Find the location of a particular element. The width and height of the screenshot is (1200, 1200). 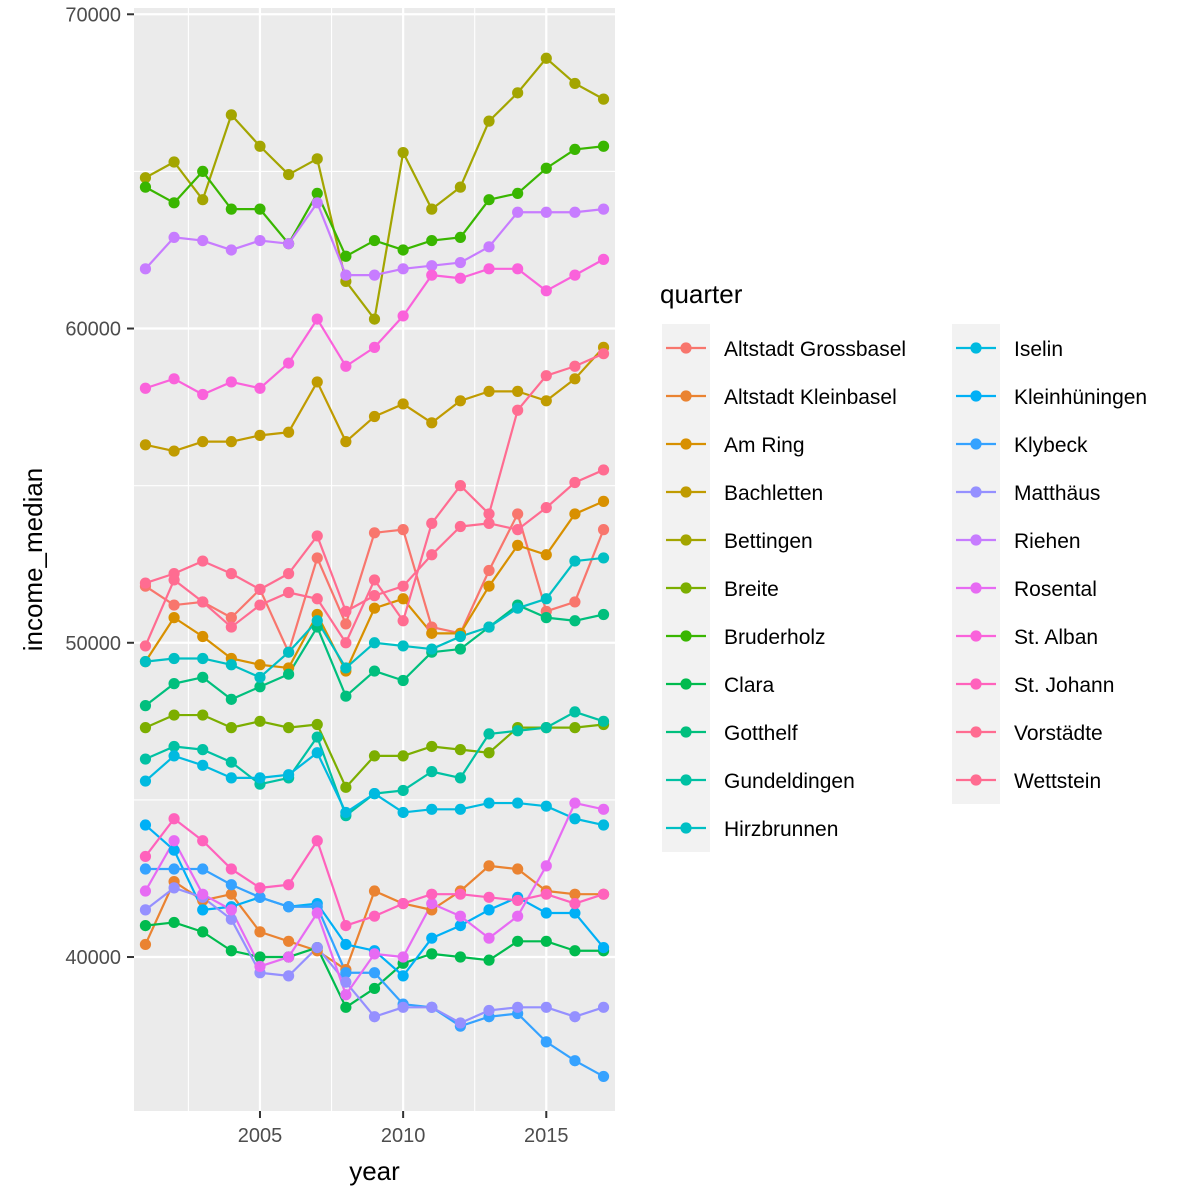

legend-label: Wettstein is located at coordinates (1057, 781).